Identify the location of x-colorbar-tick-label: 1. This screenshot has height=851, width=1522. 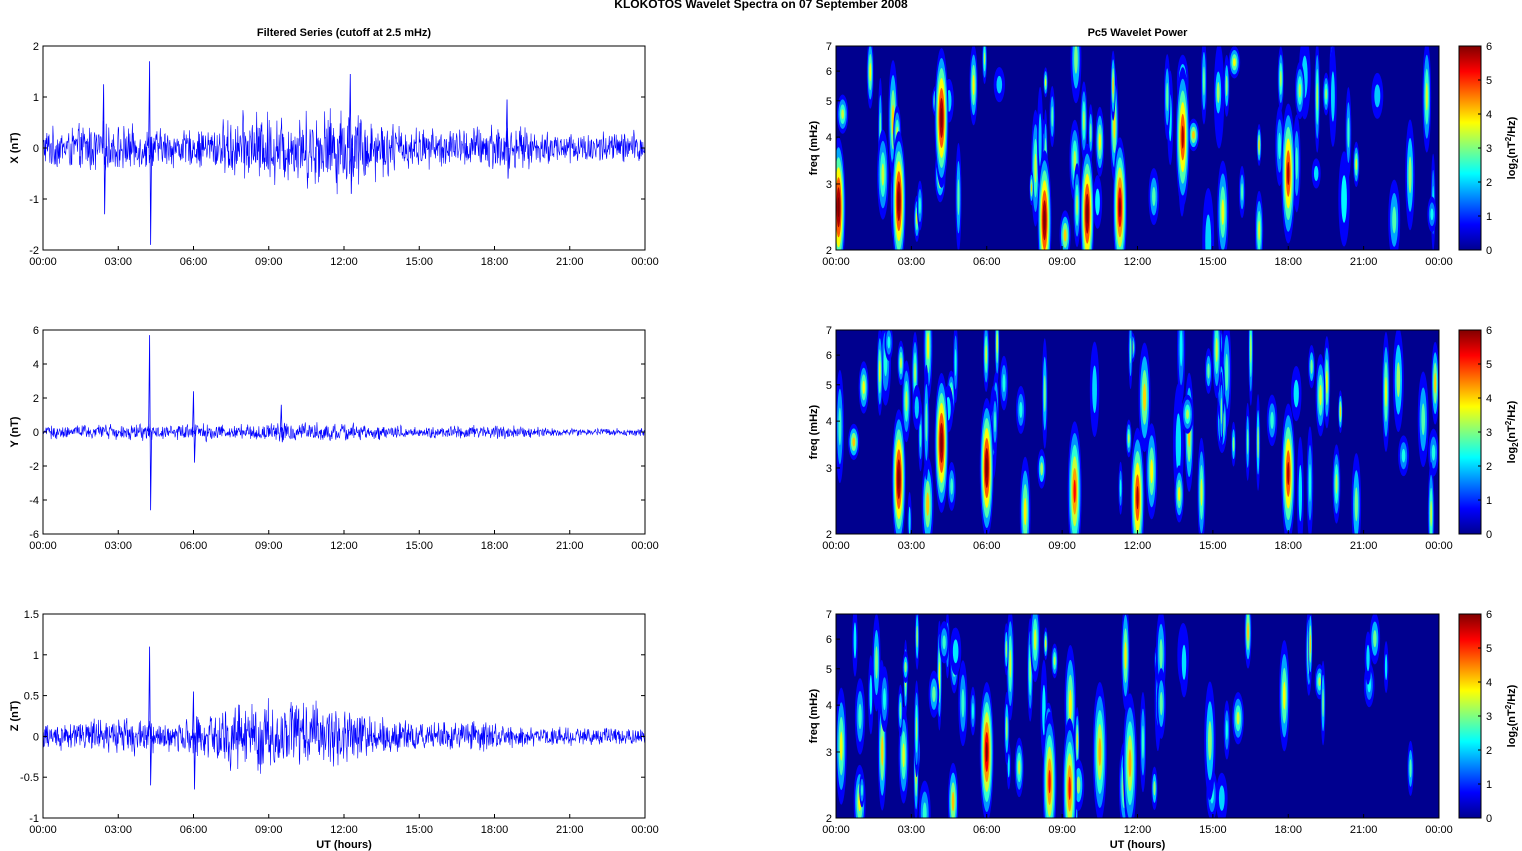
(1489, 217).